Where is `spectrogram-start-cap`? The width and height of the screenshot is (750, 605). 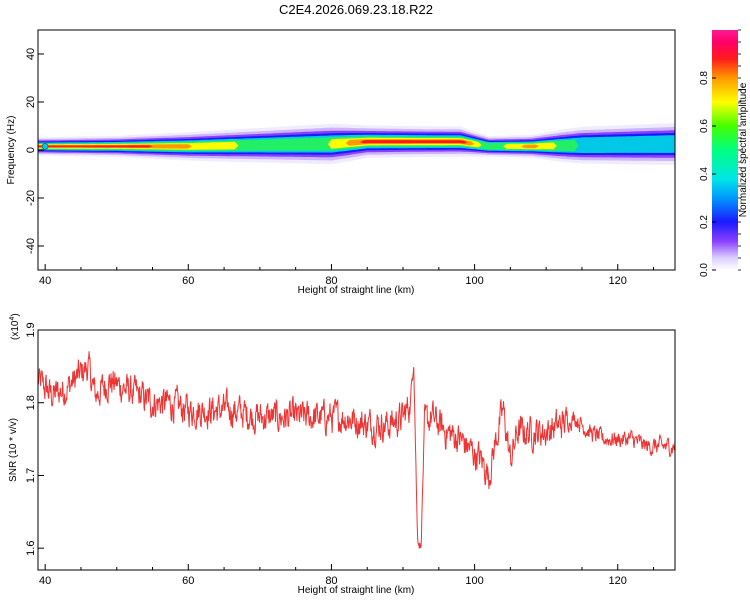
spectrogram-start-cap is located at coordinates (45, 146).